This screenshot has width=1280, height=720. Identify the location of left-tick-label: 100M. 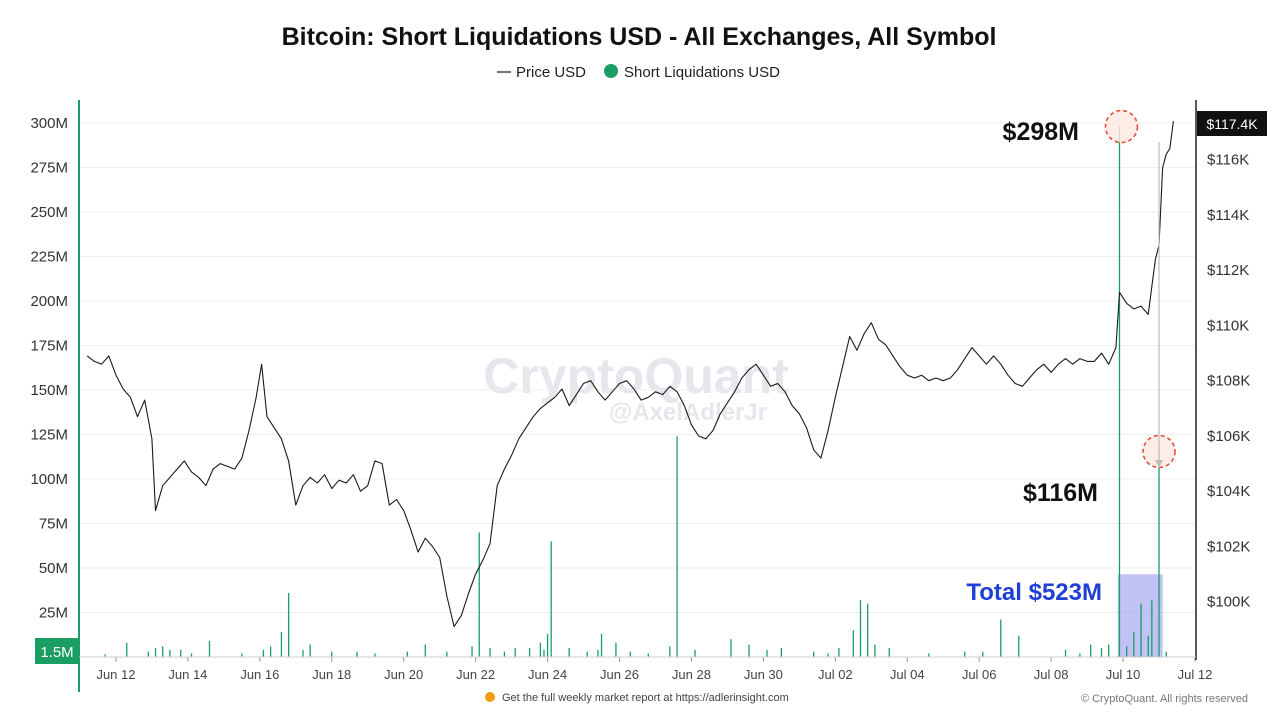
(49, 479).